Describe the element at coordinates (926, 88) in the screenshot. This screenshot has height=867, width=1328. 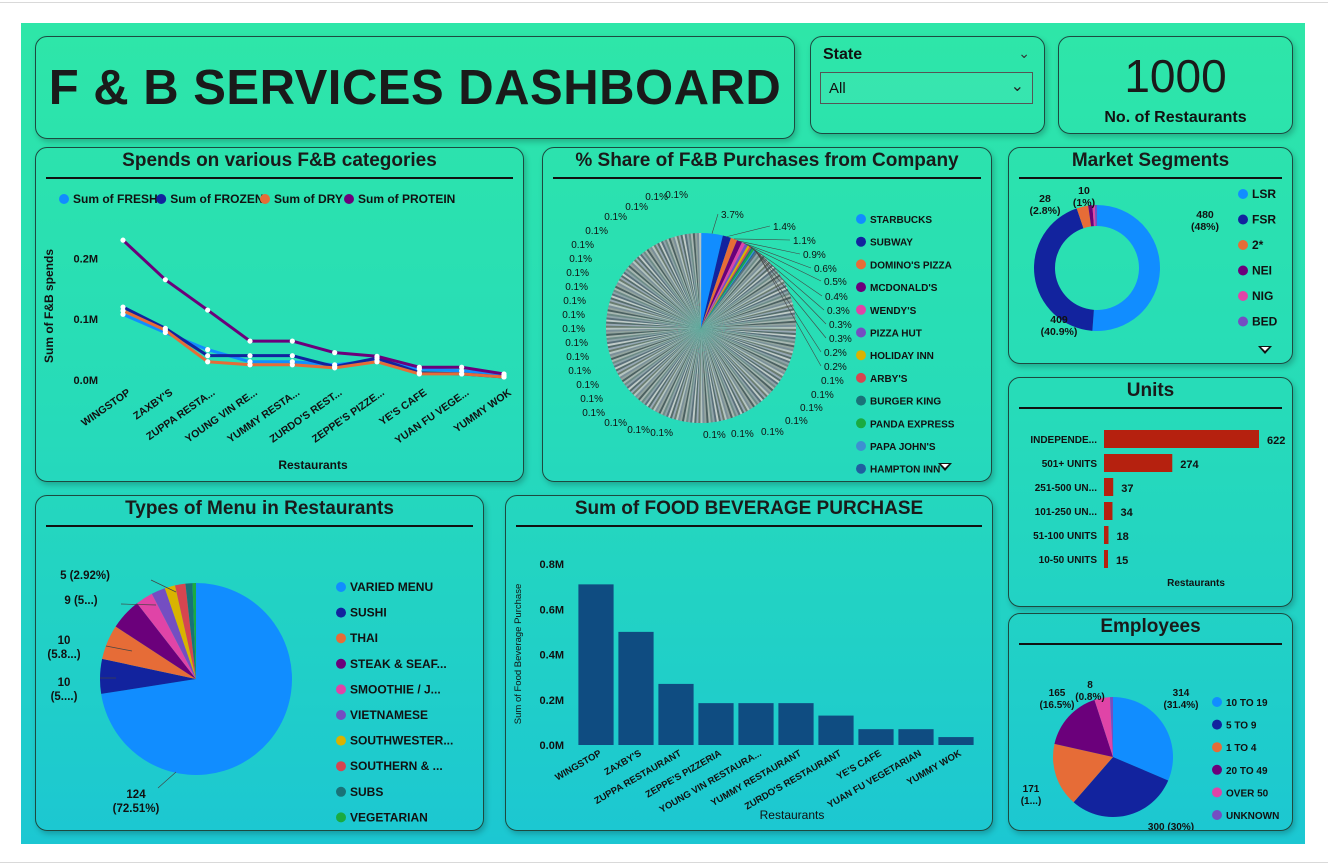
I see `state-dropdown: All ⌄` at that location.